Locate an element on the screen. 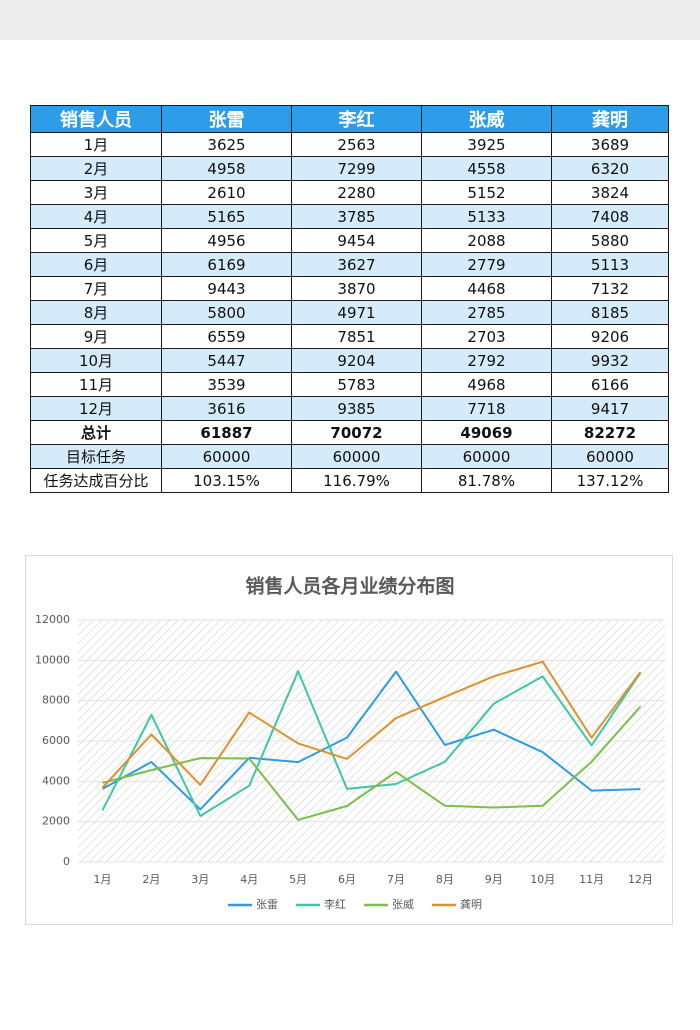  table-row: 11月 3539 5783 4968 6166 is located at coordinates (349, 384).